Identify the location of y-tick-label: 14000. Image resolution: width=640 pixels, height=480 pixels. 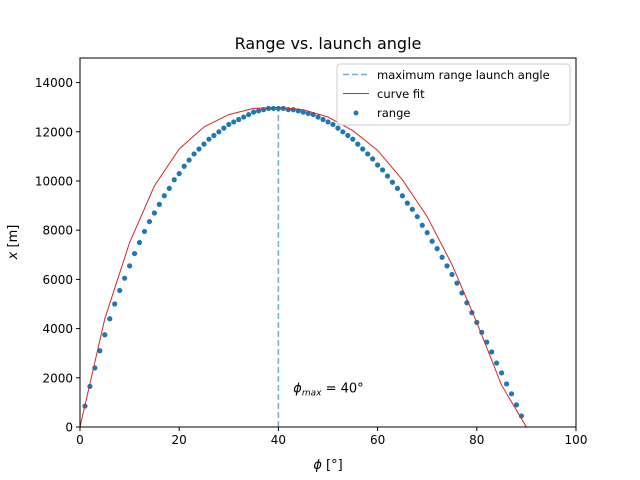
(54, 83).